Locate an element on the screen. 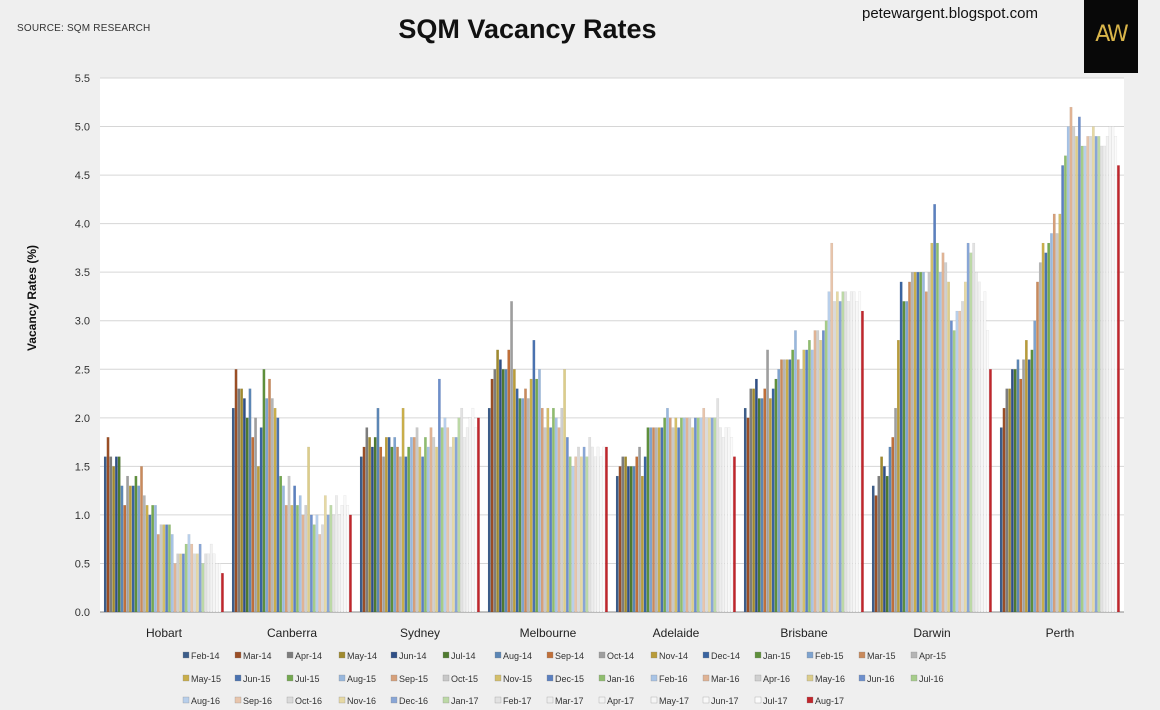 This screenshot has width=1160, height=710. y-tick-label: 4.0 is located at coordinates (82, 225).